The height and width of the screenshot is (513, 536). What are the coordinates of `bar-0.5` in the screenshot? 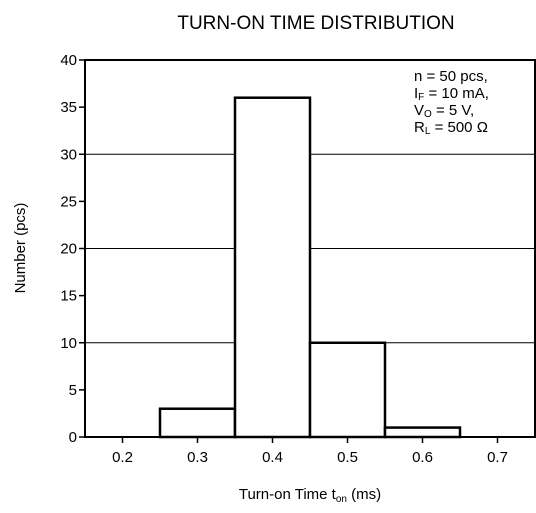 It's located at (347, 390).